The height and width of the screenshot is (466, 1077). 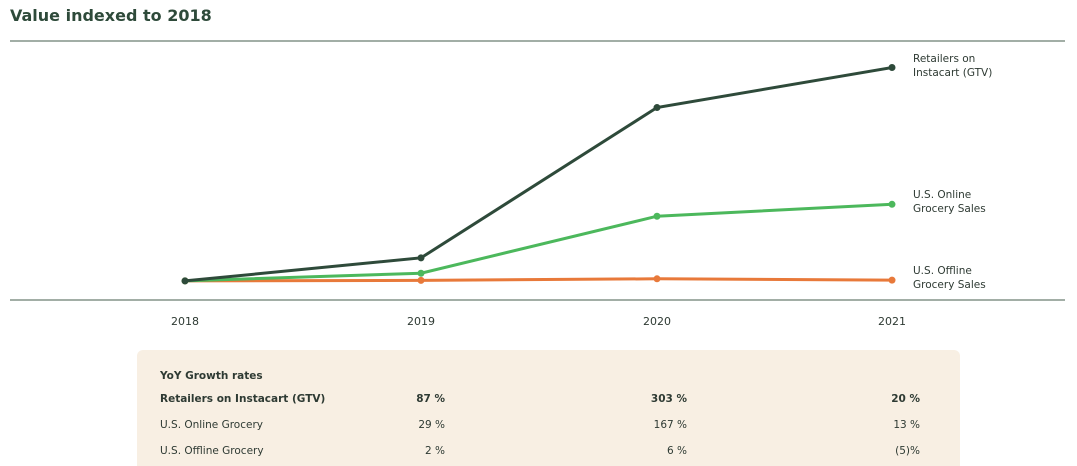 What do you see at coordinates (907, 451) in the screenshot?
I see `table-cell: (5)%` at bounding box center [907, 451].